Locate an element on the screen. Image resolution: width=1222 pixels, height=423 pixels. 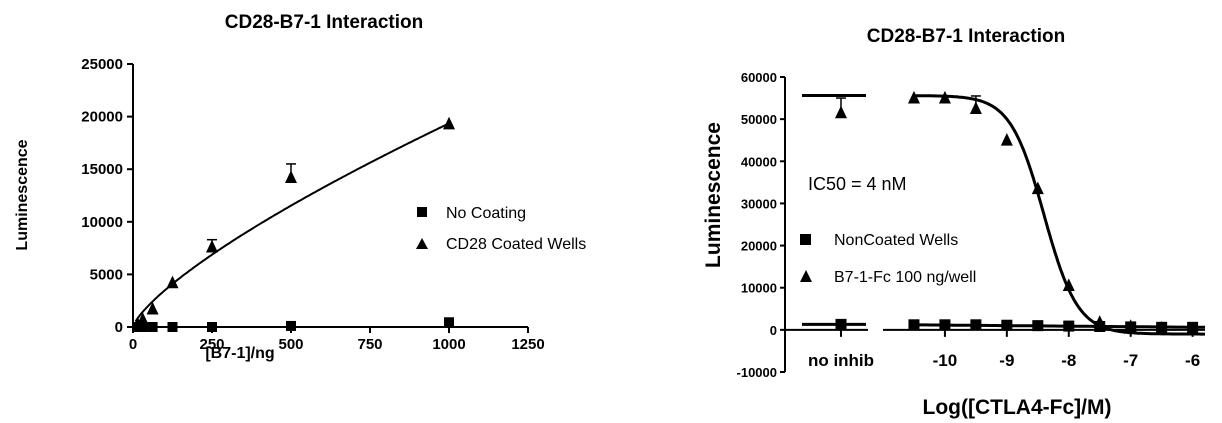
x-tick-label: -7 is located at coordinates (1130, 360).